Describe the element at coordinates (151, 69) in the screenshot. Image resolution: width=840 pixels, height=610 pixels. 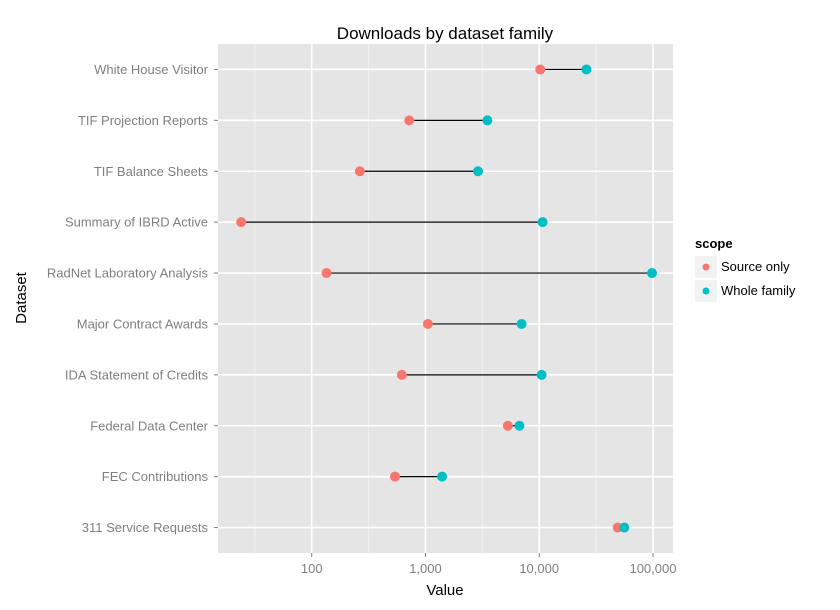
I see `y-tick-label: White House Visitor` at that location.